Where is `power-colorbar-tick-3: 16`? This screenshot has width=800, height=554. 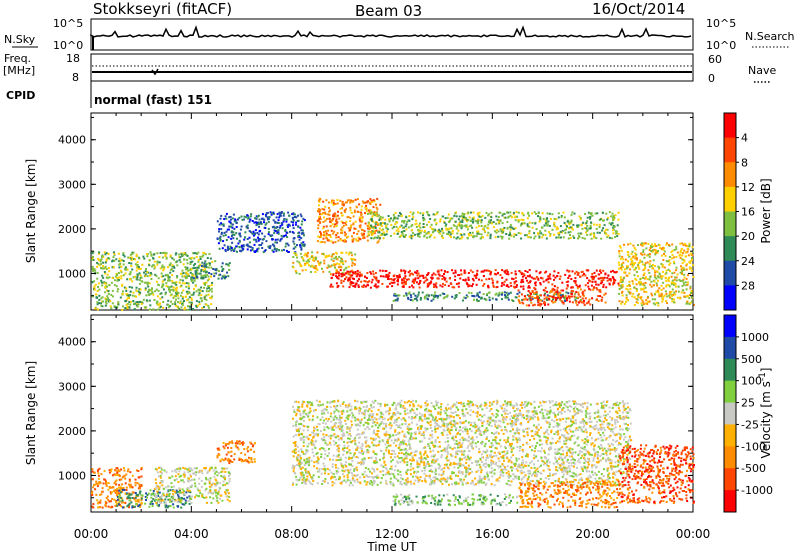 power-colorbar-tick-3: 16 is located at coordinates (748, 212).